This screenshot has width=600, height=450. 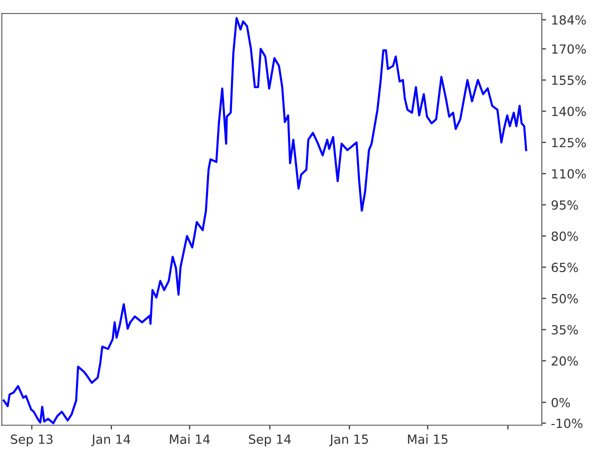 What do you see at coordinates (428, 439) in the screenshot?
I see `x-tick-label: Mai 15` at bounding box center [428, 439].